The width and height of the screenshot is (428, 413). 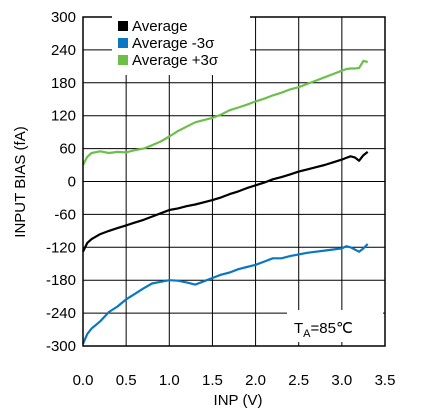 I want to click on annotation-background, so click(x=335, y=326).